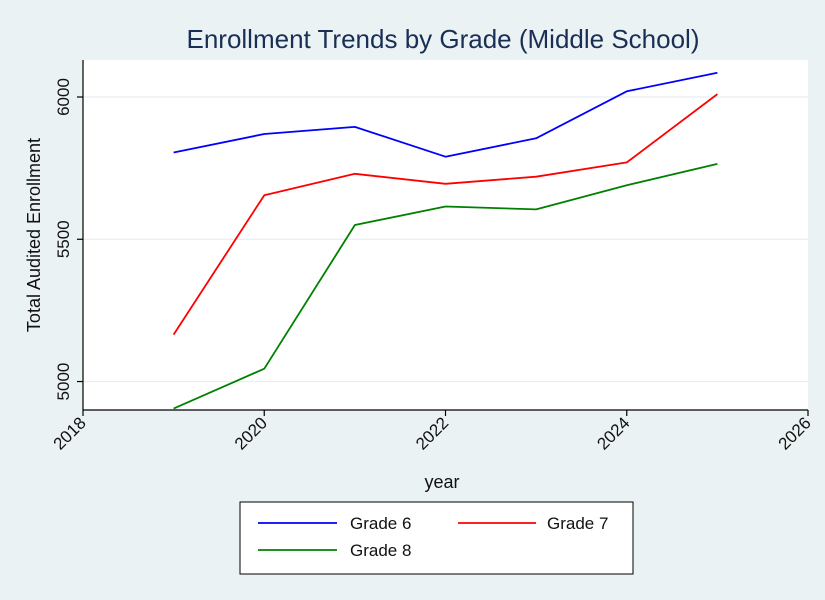  I want to click on y-tick-label: 6000, so click(63, 97).